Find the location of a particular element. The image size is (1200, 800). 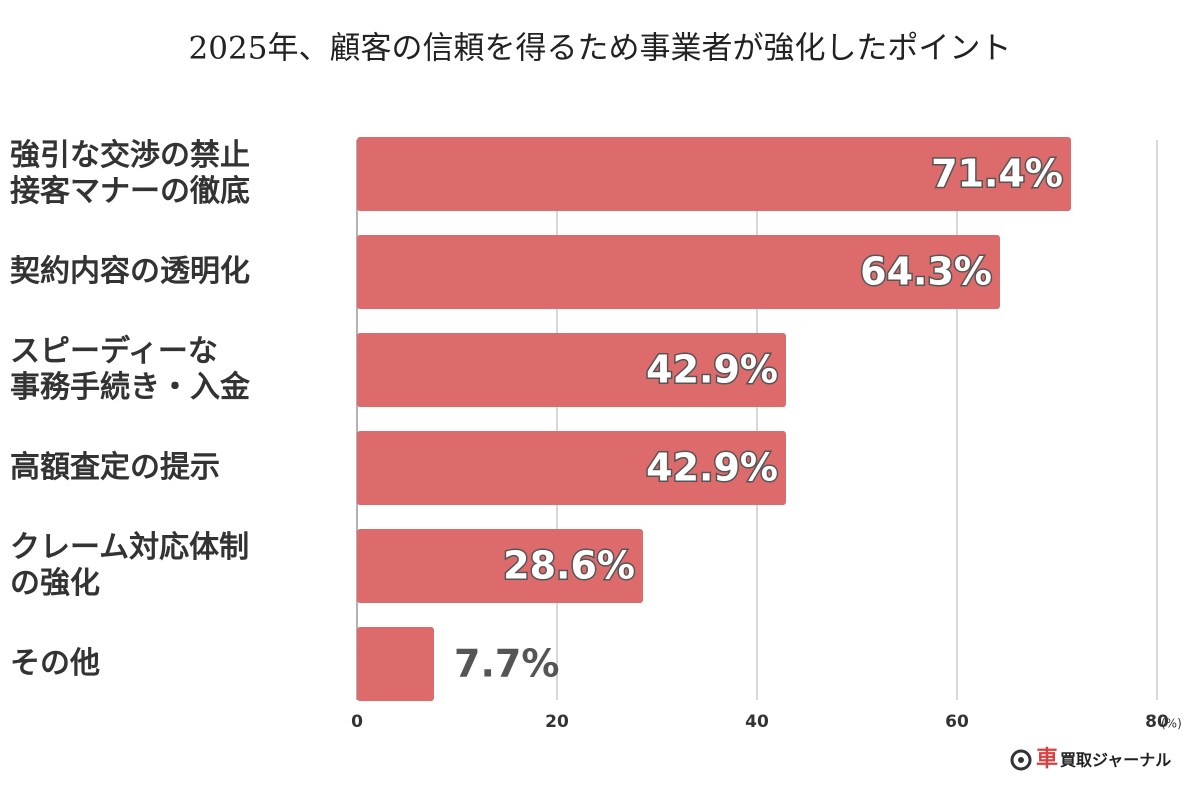

logo-icon-hub is located at coordinates (1021, 760).